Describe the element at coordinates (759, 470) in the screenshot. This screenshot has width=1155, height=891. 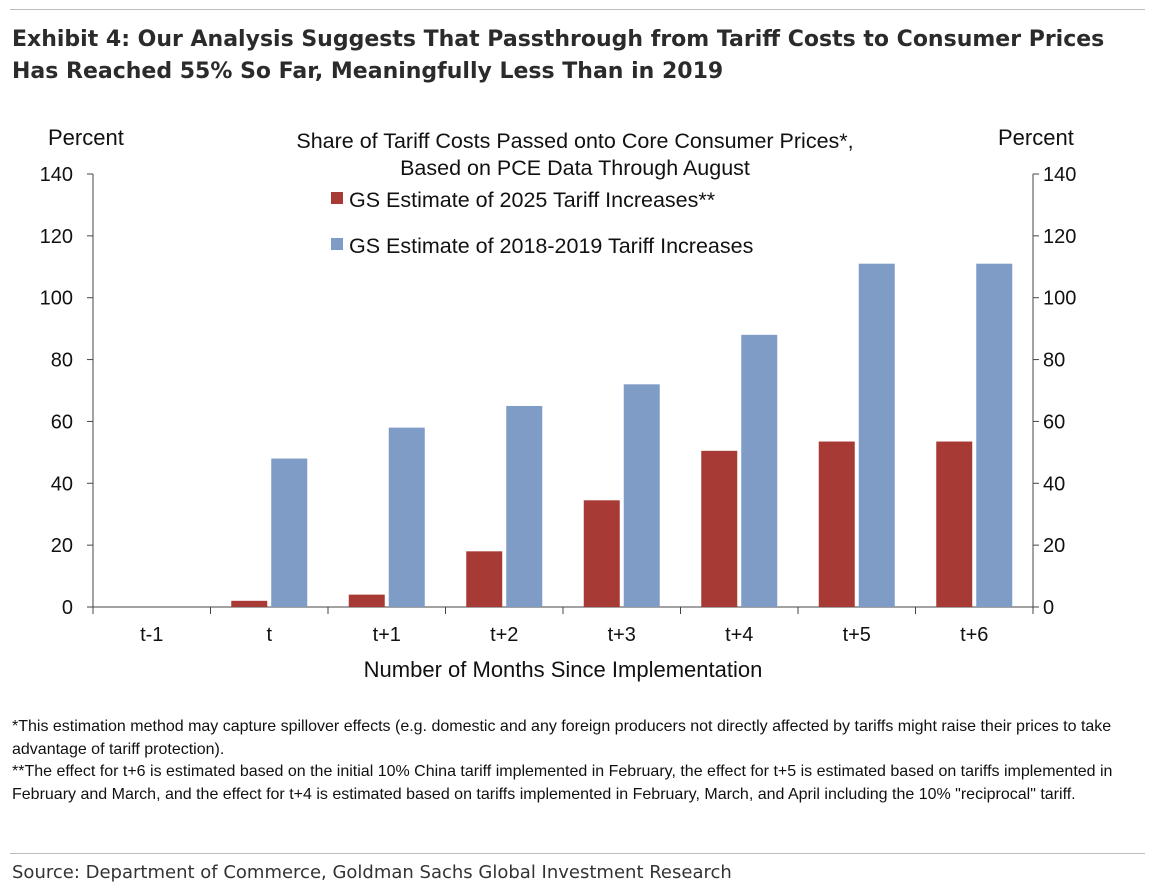
I see `bar-2018-2019-t+4` at that location.